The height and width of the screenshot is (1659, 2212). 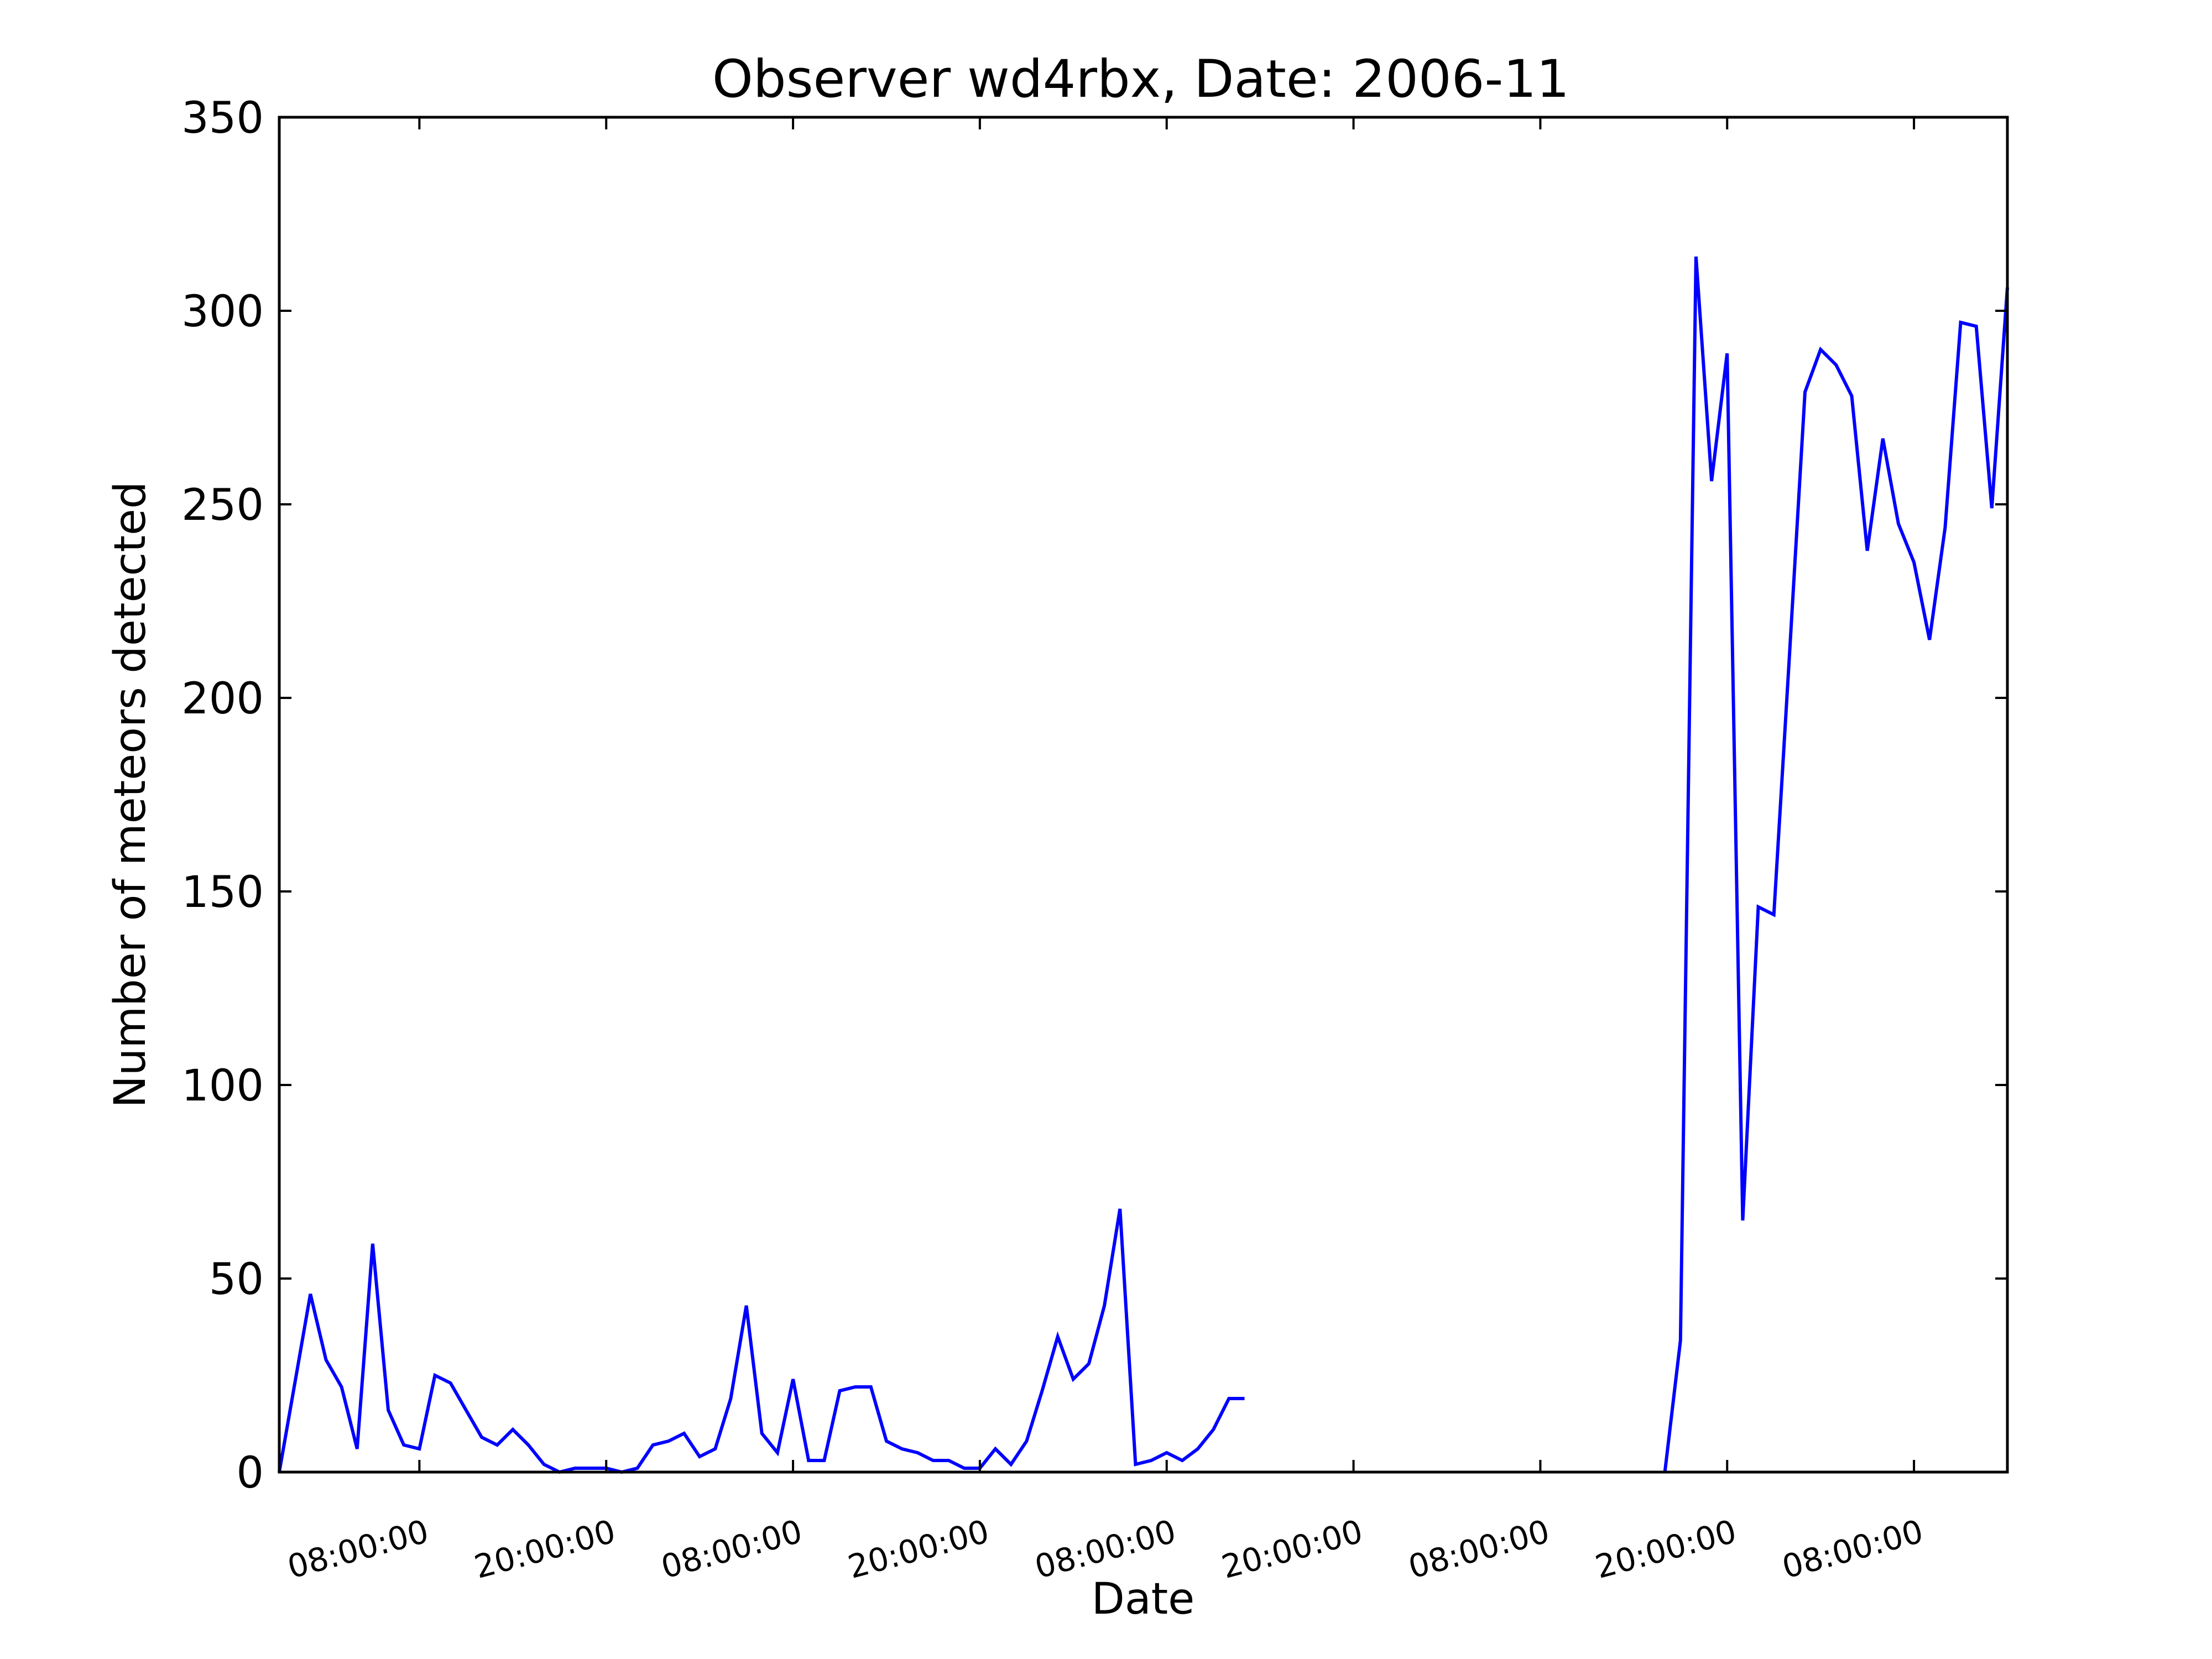 I want to click on y-tick-label: 250, so click(x=222, y=506).